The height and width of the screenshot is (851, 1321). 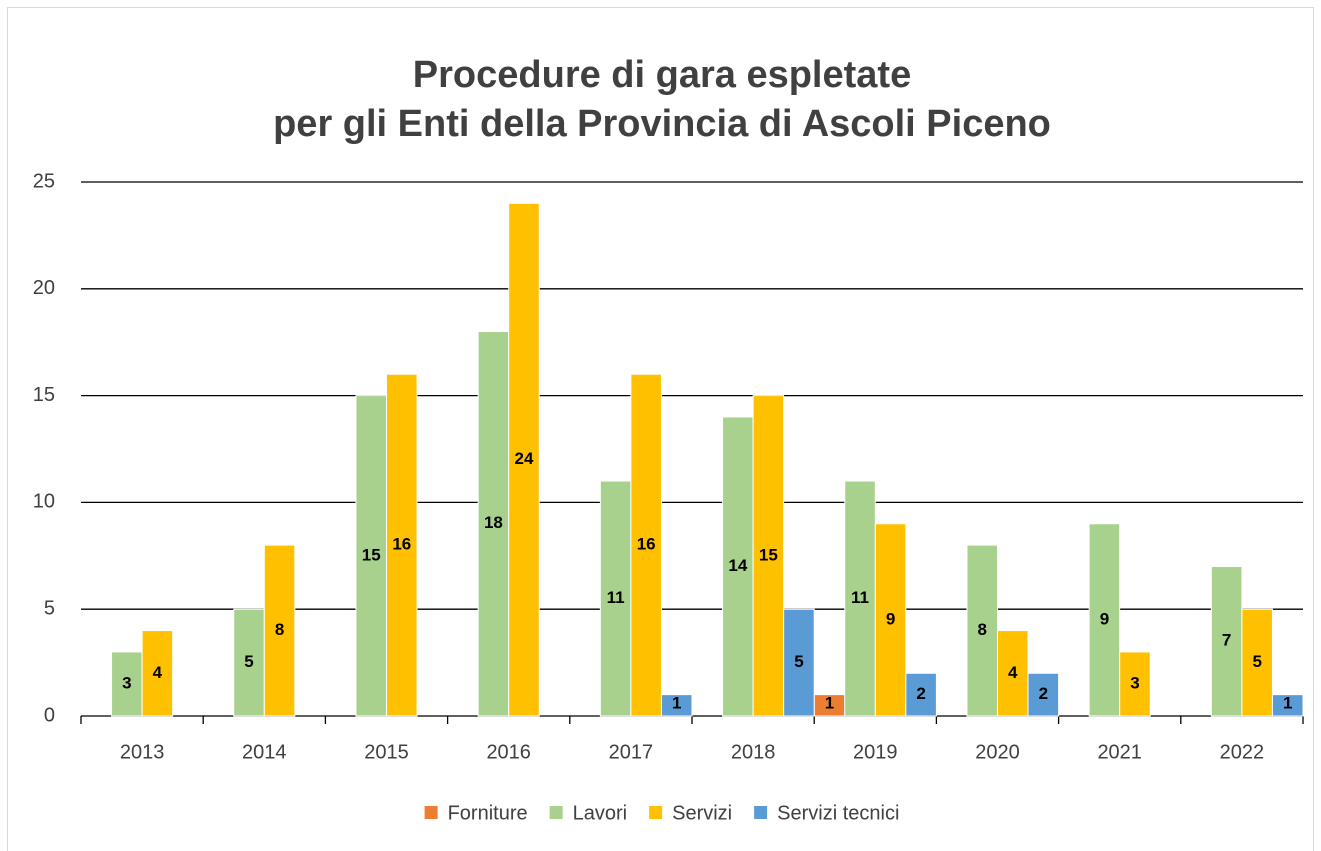 What do you see at coordinates (1242, 752) in the screenshot?
I see `x-tick-label: 2022` at bounding box center [1242, 752].